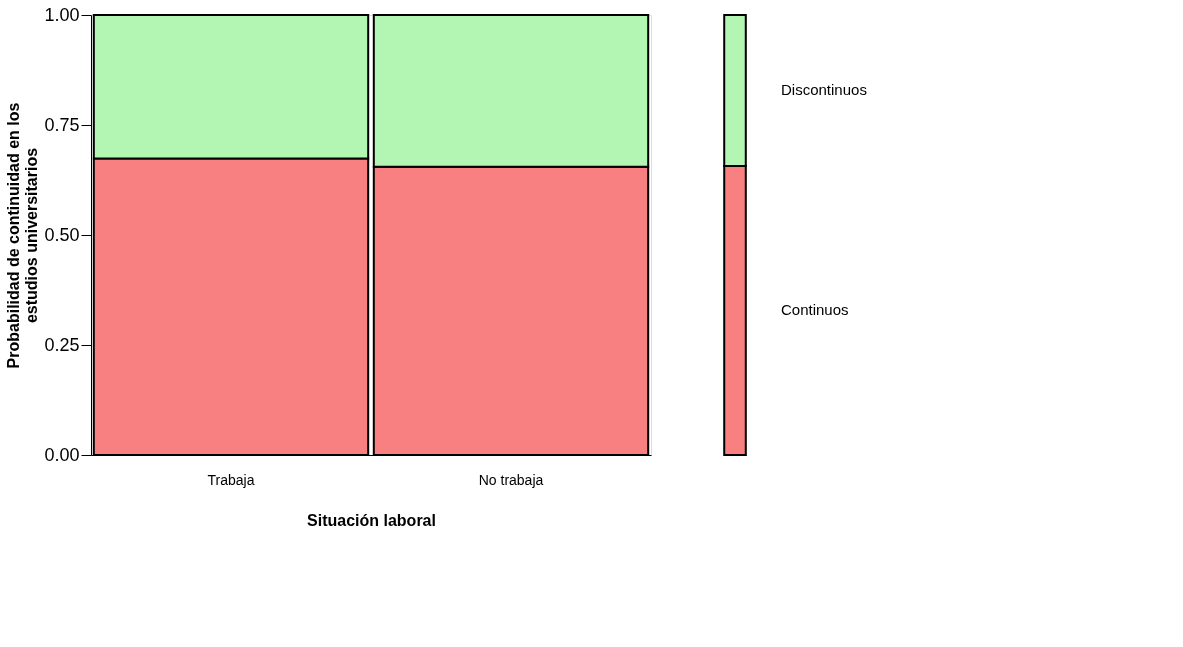 The height and width of the screenshot is (647, 1183). What do you see at coordinates (231, 479) in the screenshot?
I see `x-tick-label: Trabaja` at bounding box center [231, 479].